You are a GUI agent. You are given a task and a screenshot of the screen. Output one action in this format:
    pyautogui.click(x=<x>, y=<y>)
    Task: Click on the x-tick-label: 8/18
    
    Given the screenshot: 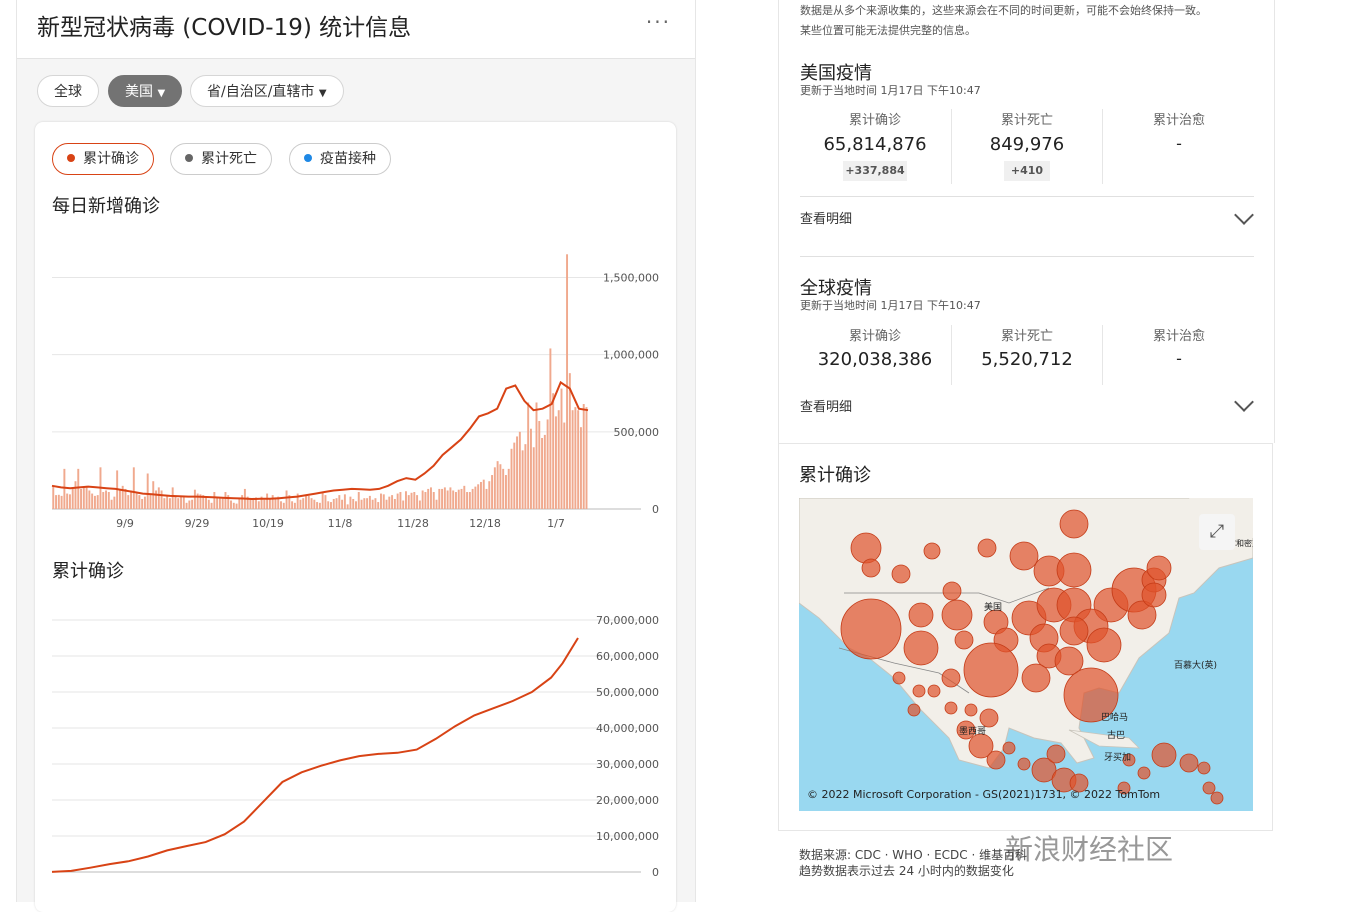 What is the action you would take?
    pyautogui.click(x=199, y=881)
    